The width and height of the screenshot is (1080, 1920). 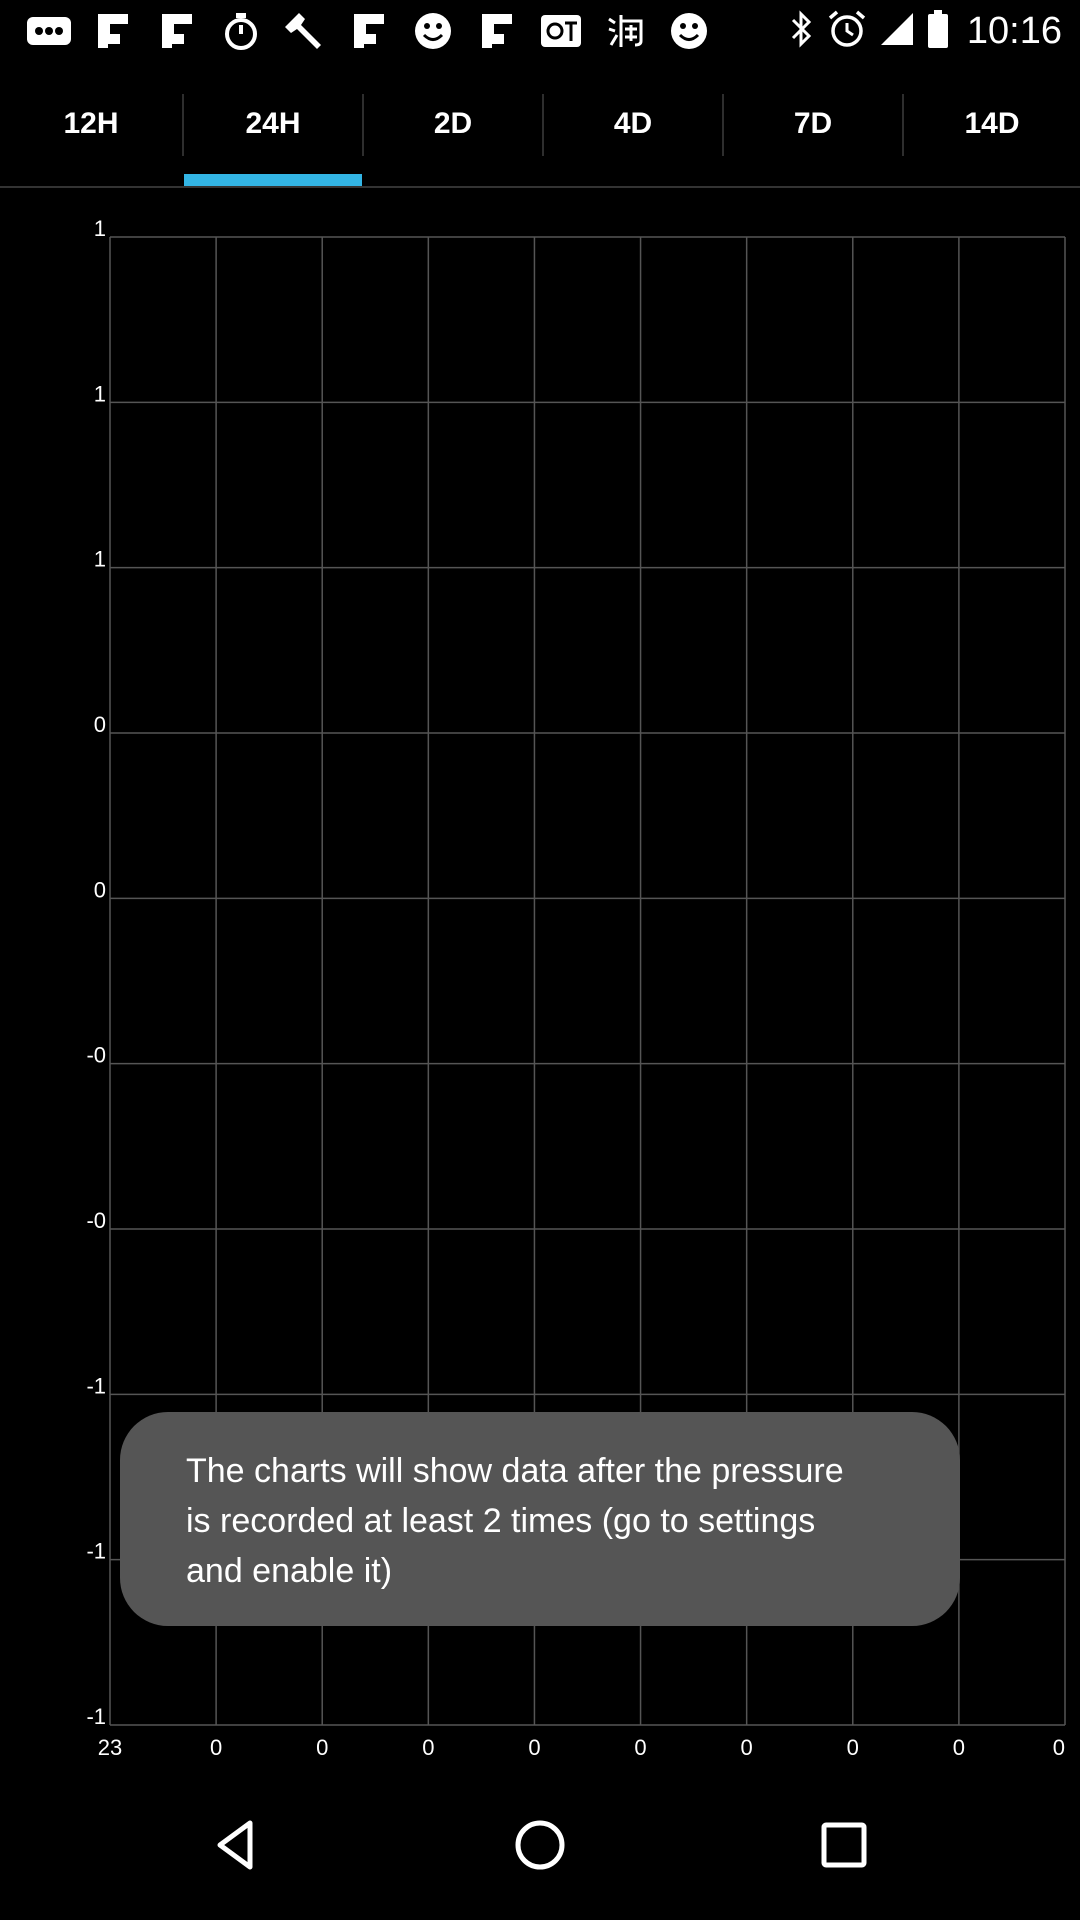 I want to click on signal-icon, so click(x=897, y=31).